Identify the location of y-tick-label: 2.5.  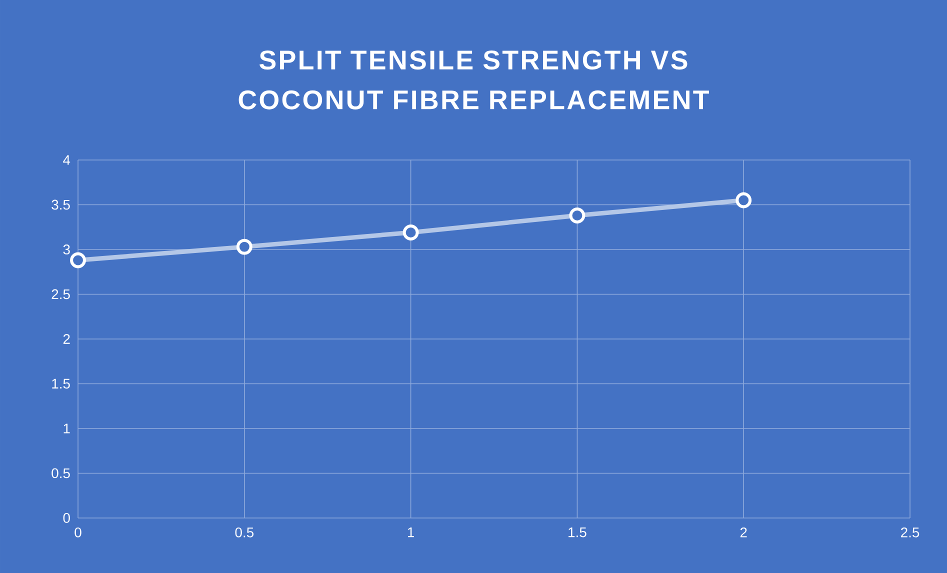
(61, 294).